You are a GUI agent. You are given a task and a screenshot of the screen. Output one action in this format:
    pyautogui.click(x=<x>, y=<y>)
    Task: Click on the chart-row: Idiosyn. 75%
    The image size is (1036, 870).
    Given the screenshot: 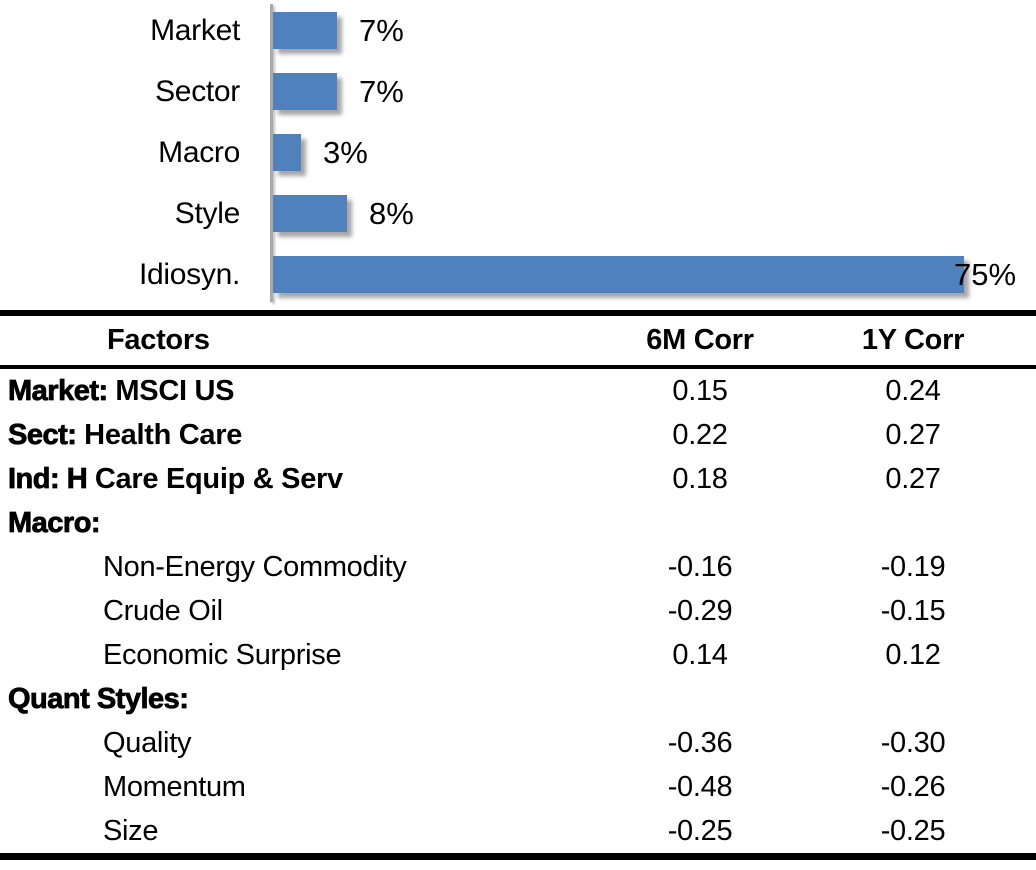 What is the action you would take?
    pyautogui.click(x=518, y=274)
    